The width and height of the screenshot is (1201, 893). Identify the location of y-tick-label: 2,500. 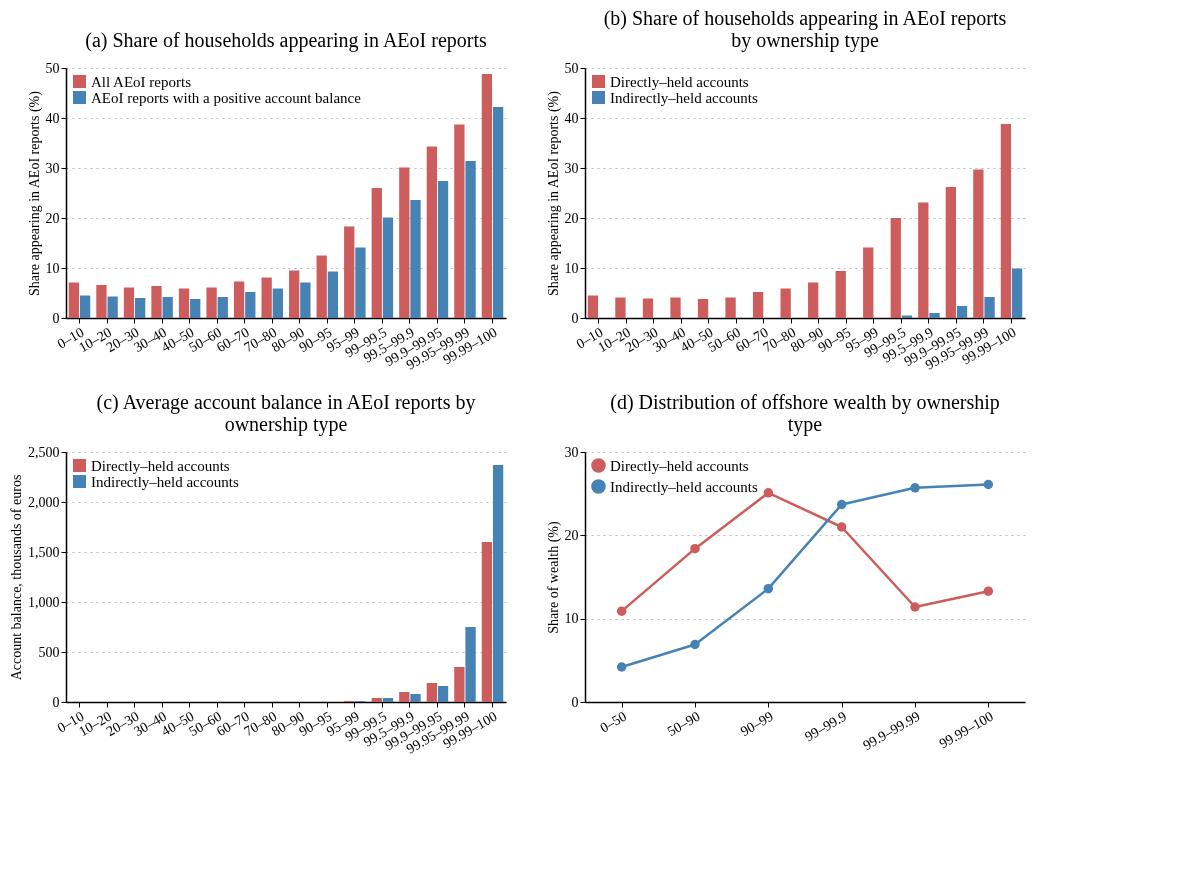
(44, 452).